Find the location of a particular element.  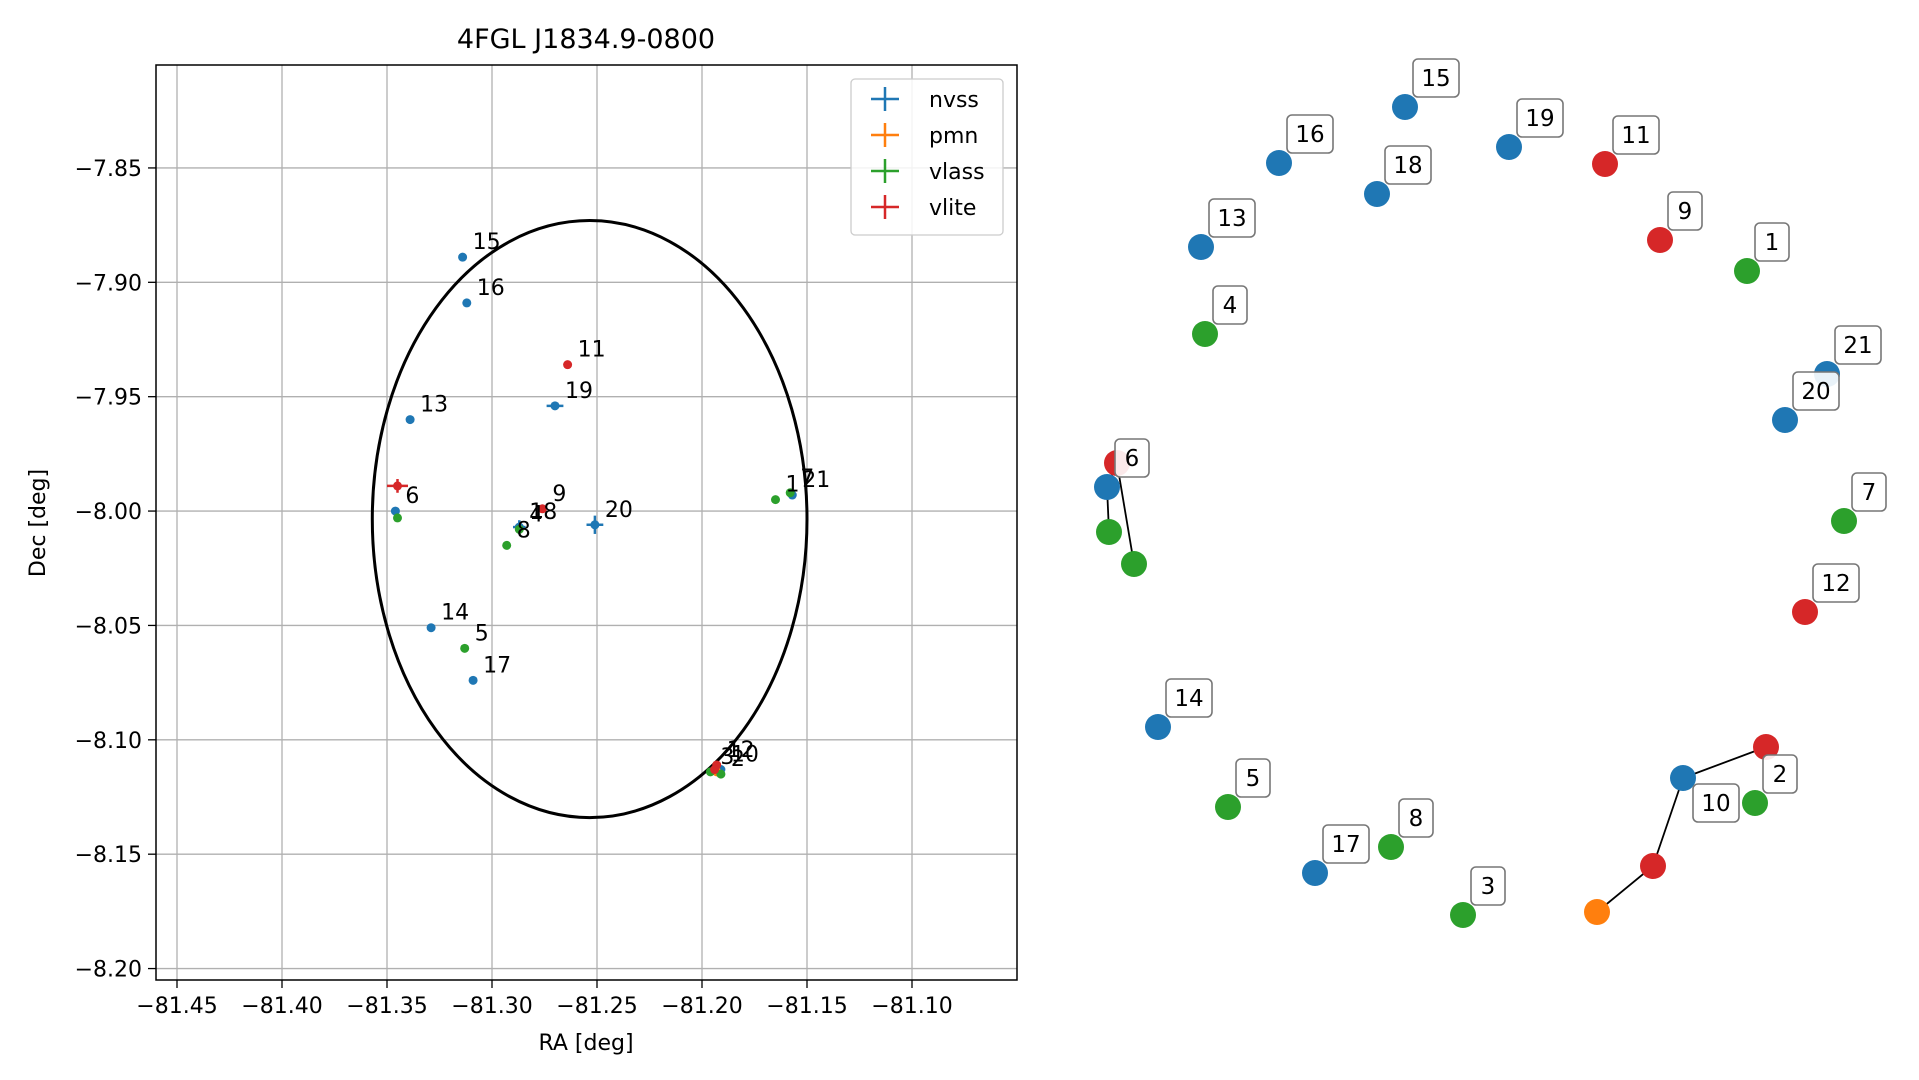

network-node-label: 7 is located at coordinates (1869, 493).